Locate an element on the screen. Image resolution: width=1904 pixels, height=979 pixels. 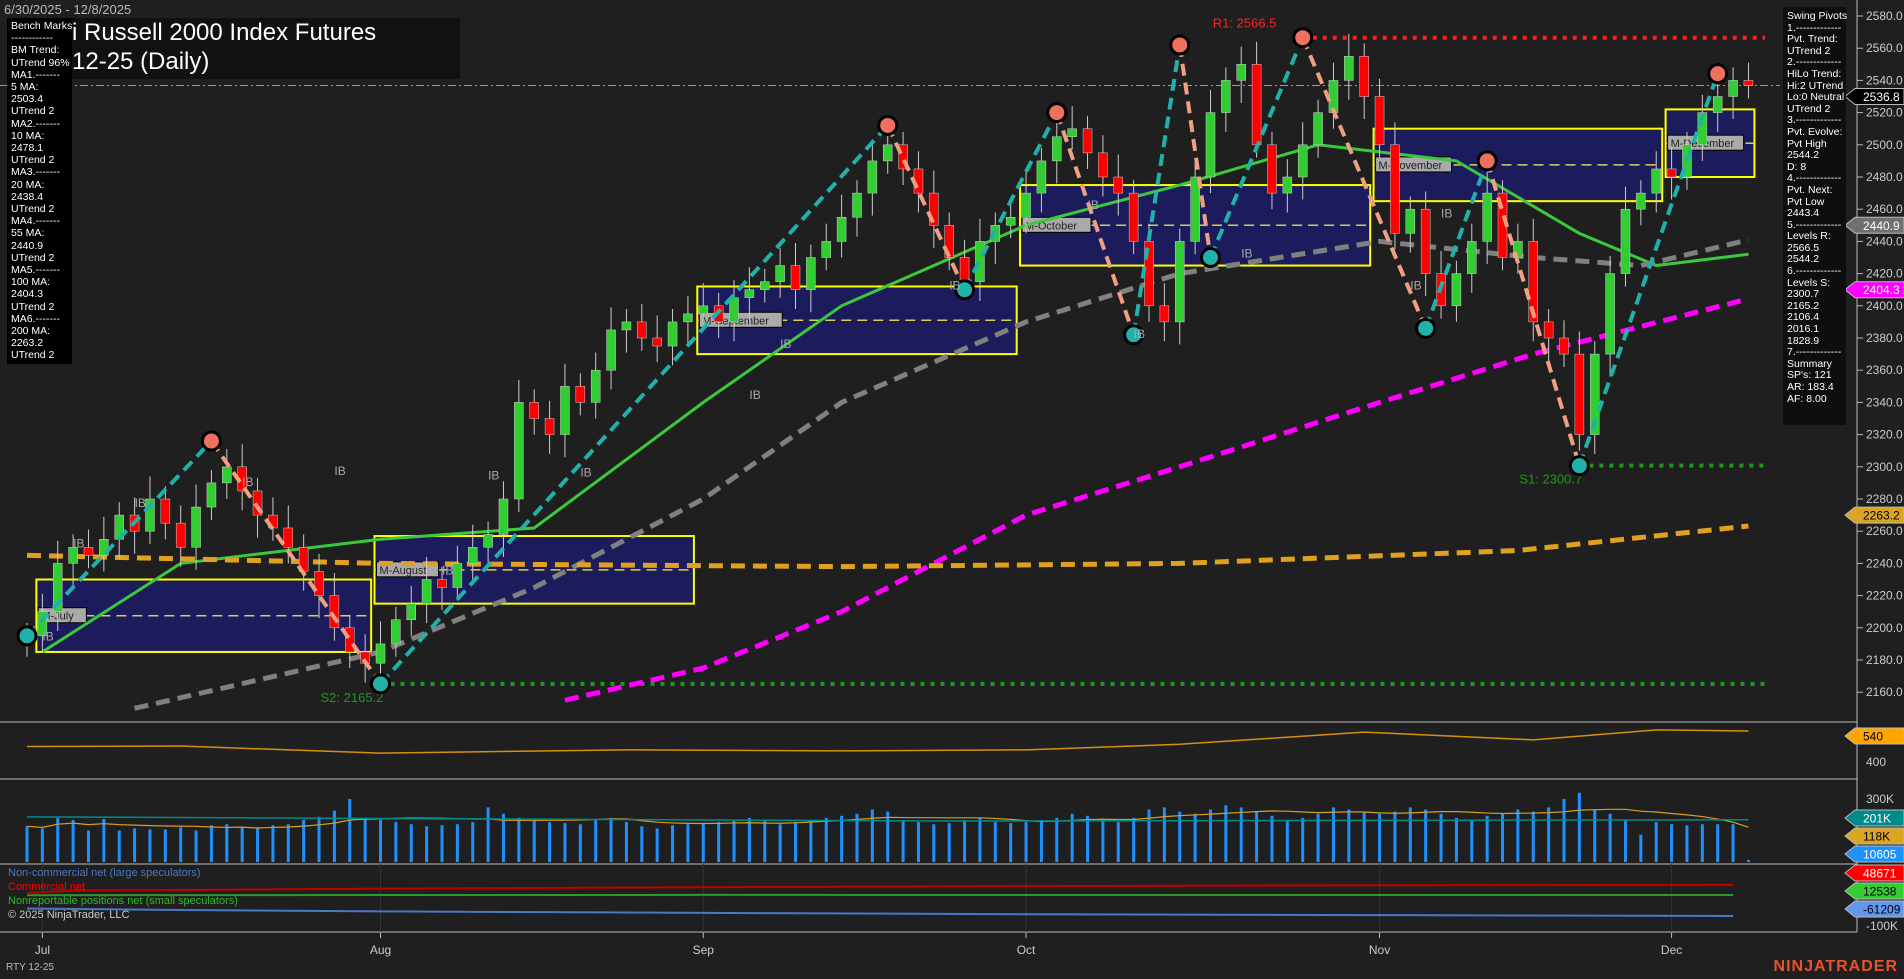
legend-commercial: Commercial net is located at coordinates (47, 887).